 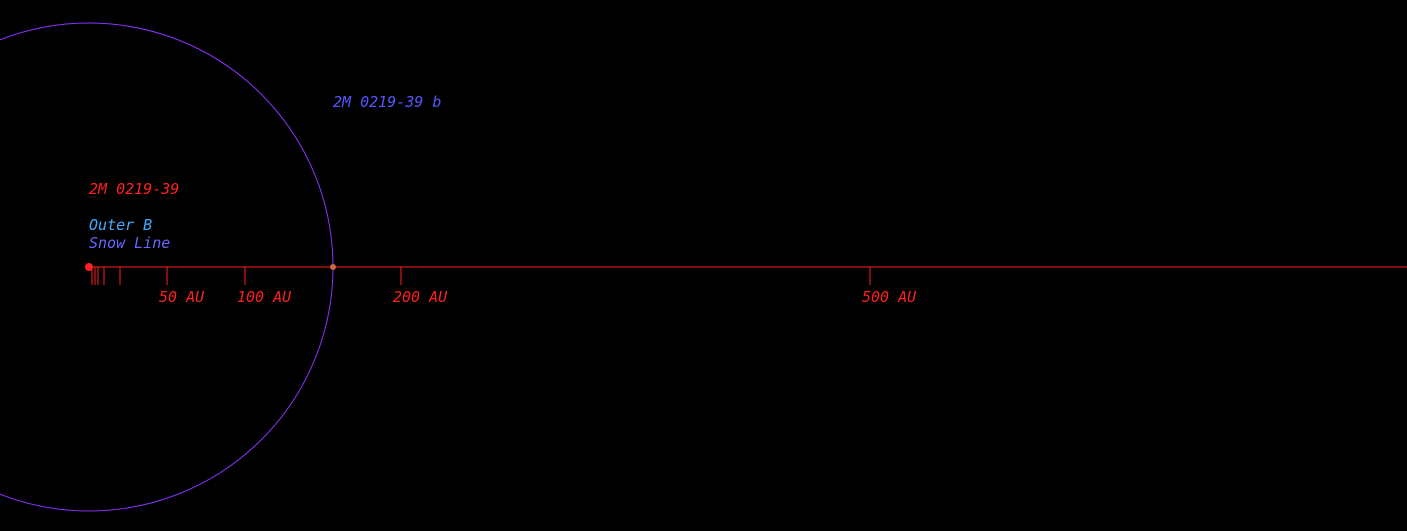 I want to click on star-marker, so click(x=89, y=267).